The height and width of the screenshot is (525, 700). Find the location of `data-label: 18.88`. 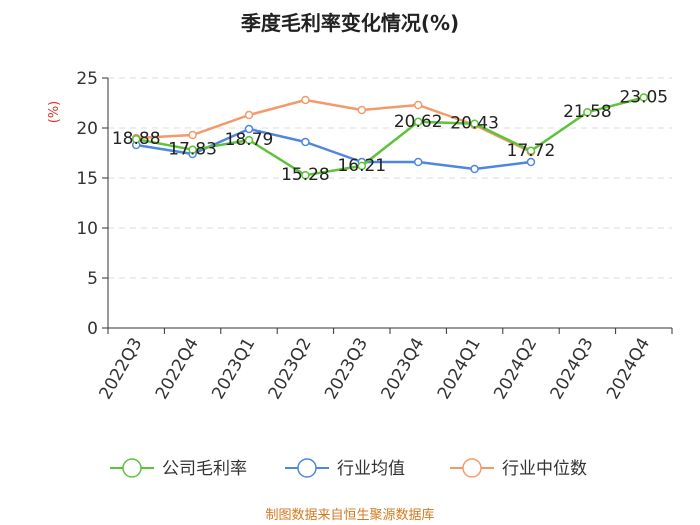

data-label: 18.88 is located at coordinates (136, 139).